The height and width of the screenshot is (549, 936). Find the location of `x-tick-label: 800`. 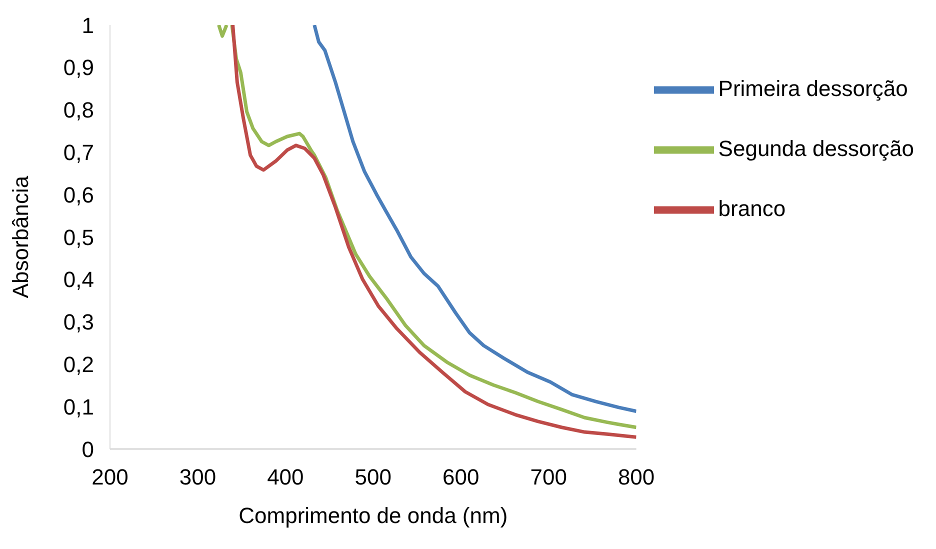

x-tick-label: 800 is located at coordinates (636, 477).